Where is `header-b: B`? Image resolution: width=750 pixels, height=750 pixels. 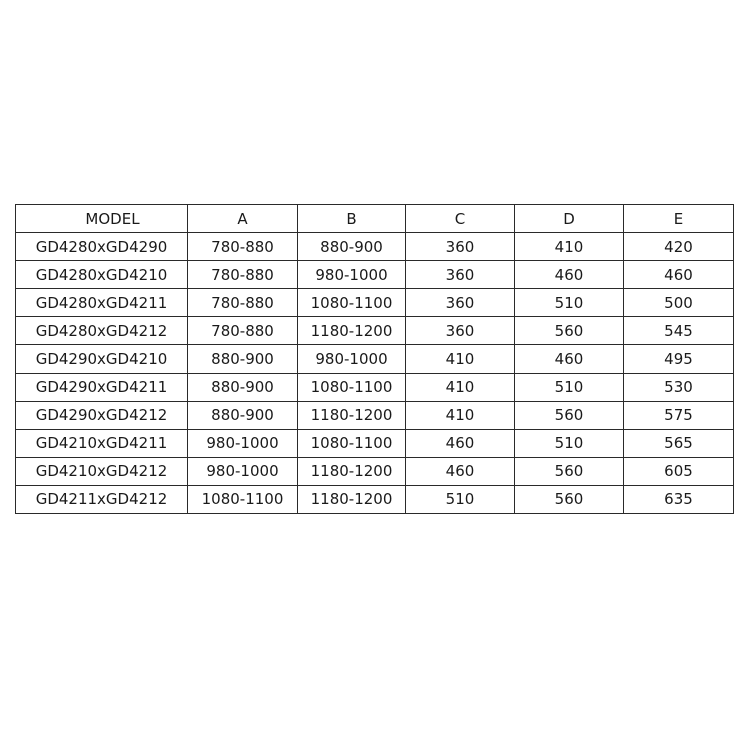 header-b: B is located at coordinates (351, 218).